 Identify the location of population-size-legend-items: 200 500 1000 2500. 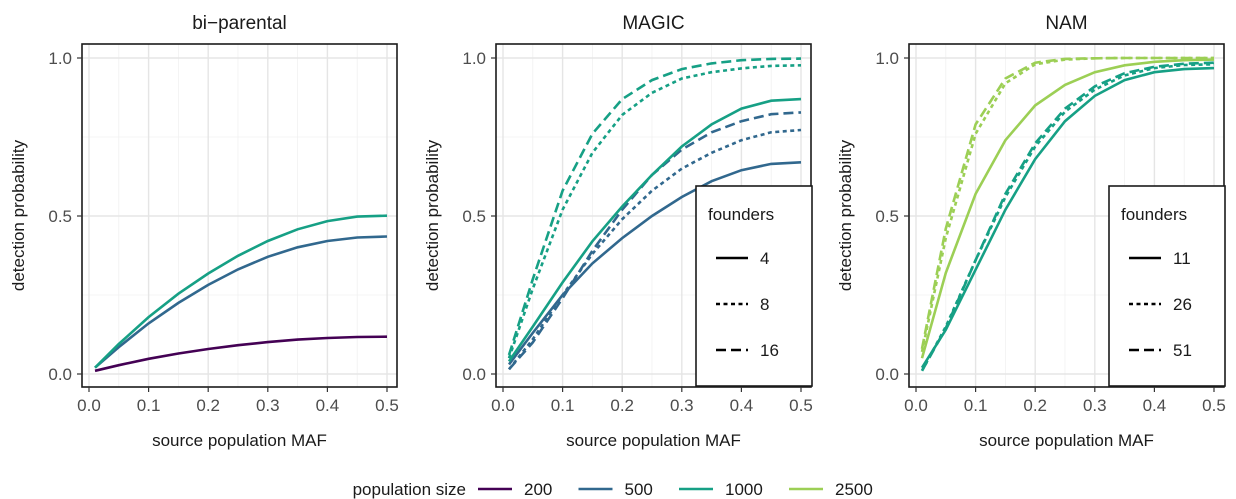
(675, 489).